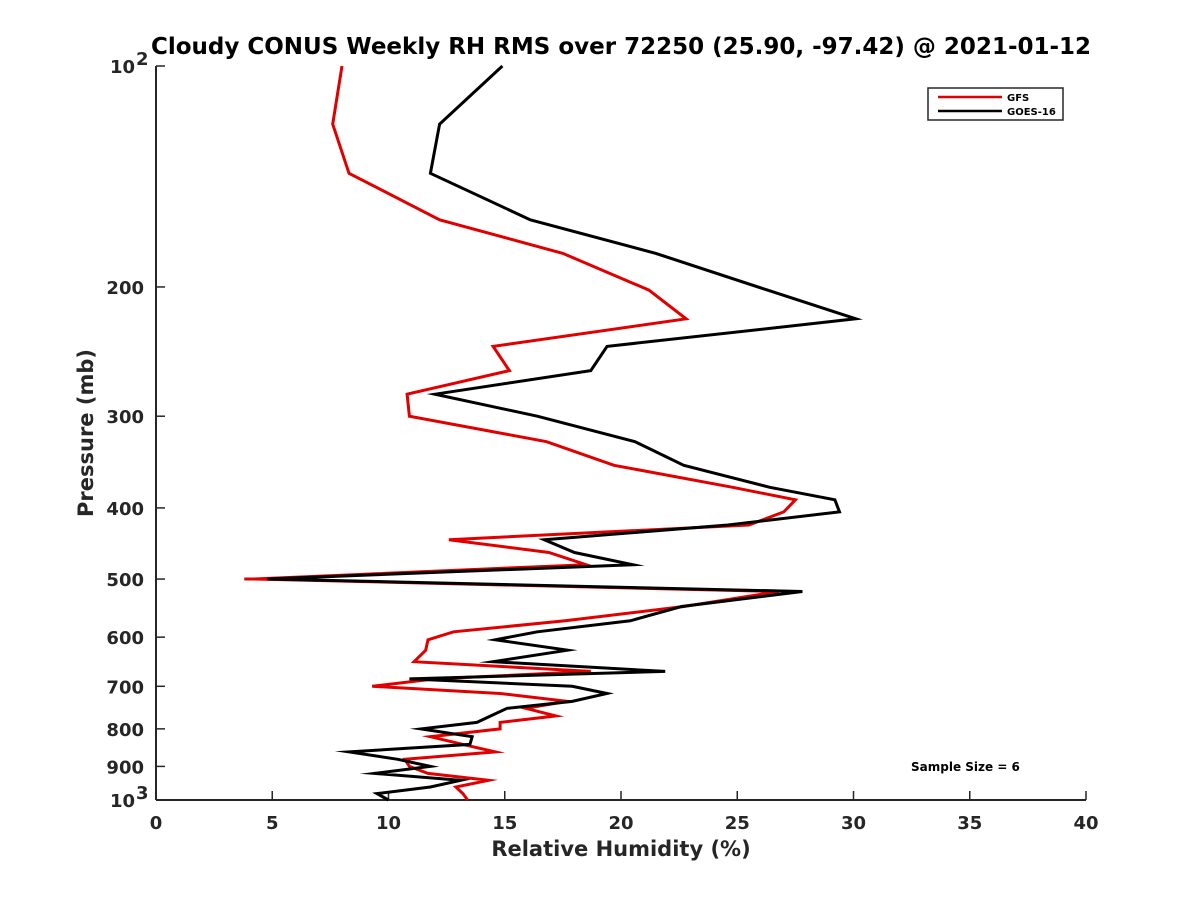 This screenshot has height=900, width=1200. Describe the element at coordinates (737, 823) in the screenshot. I see `x-tick-label: 25` at that location.